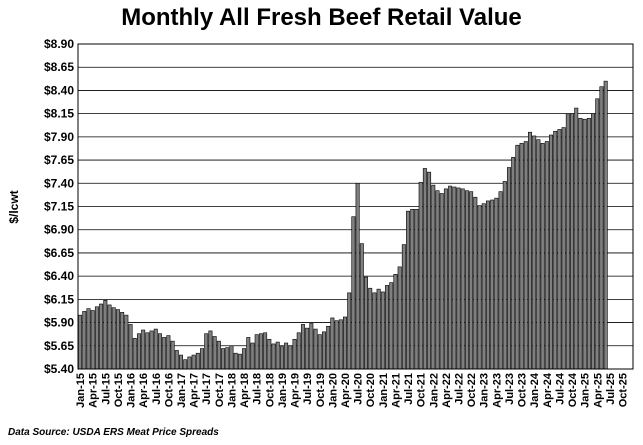 This screenshot has width=643, height=445. I want to click on y-tick-label: $7.40, so click(59, 183).